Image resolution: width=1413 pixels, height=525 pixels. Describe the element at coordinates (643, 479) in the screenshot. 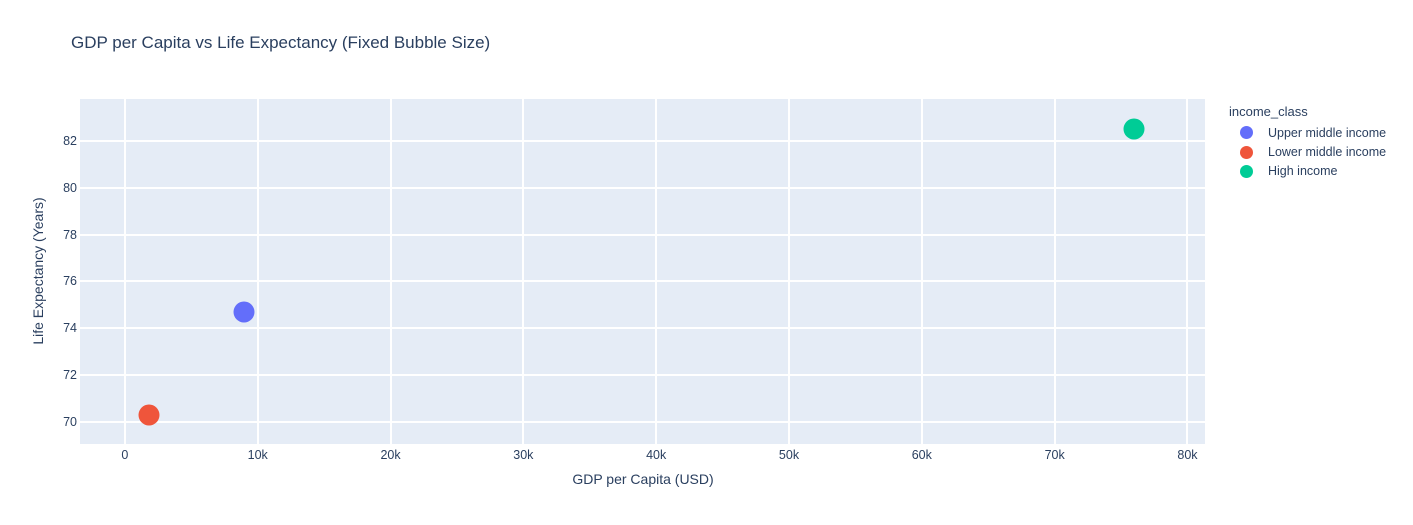

I see `x-axis-title: GDP per Capita (USD)` at that location.